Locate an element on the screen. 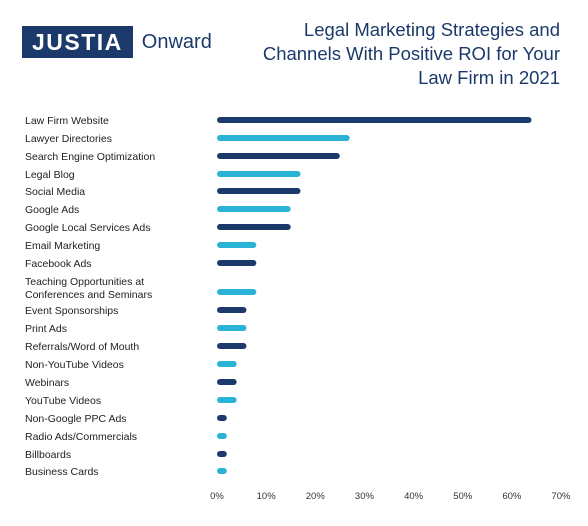  category-label-18: Radio Ads/Commercials is located at coordinates (81, 437).